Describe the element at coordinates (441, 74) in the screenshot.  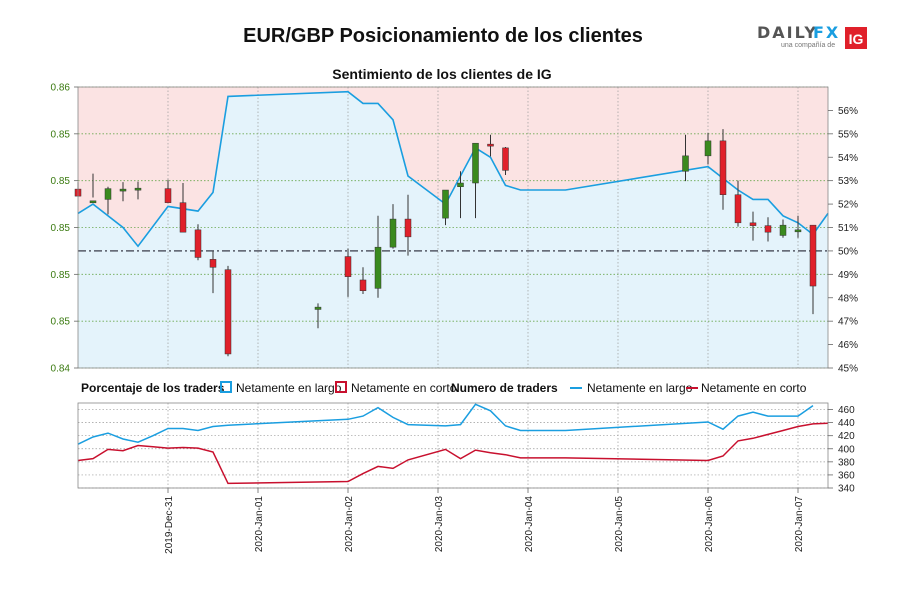
I see `sentiment-subtitle: Sentimiento de los clientes de IG` at that location.